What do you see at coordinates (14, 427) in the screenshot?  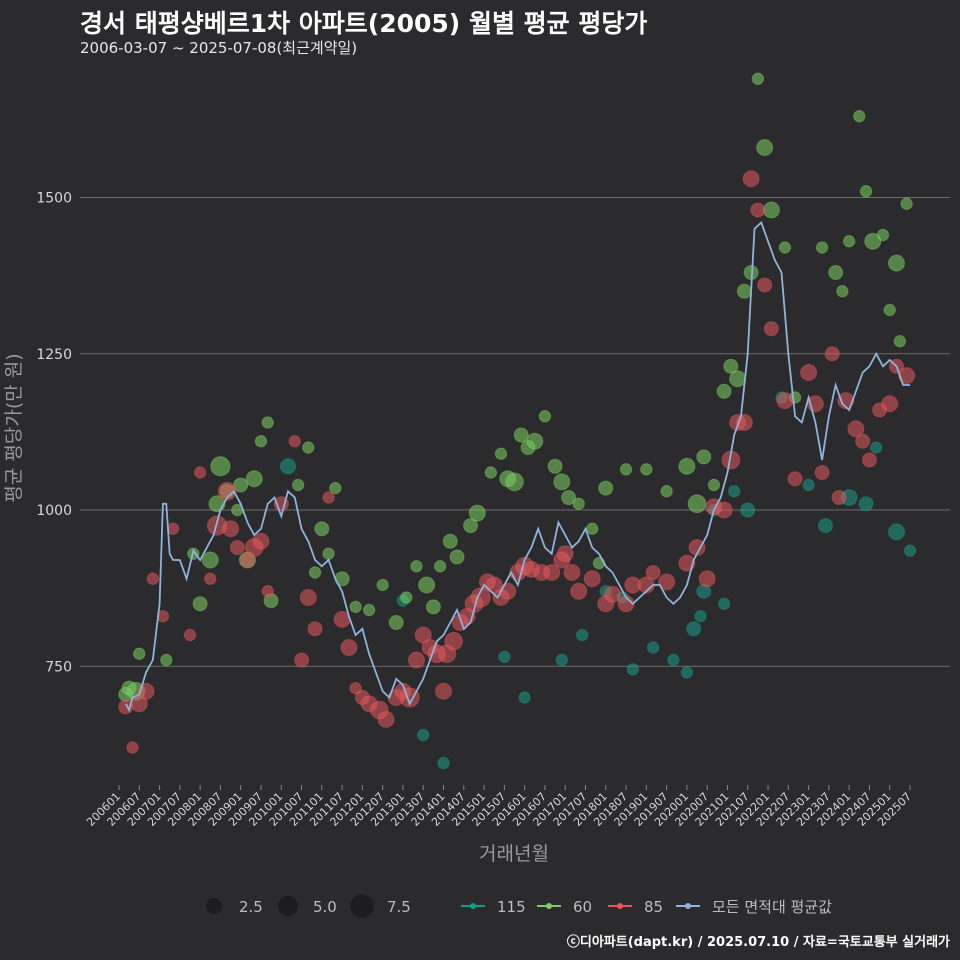 I see `y-axis-label: 평균 평당가(만 원)` at bounding box center [14, 427].